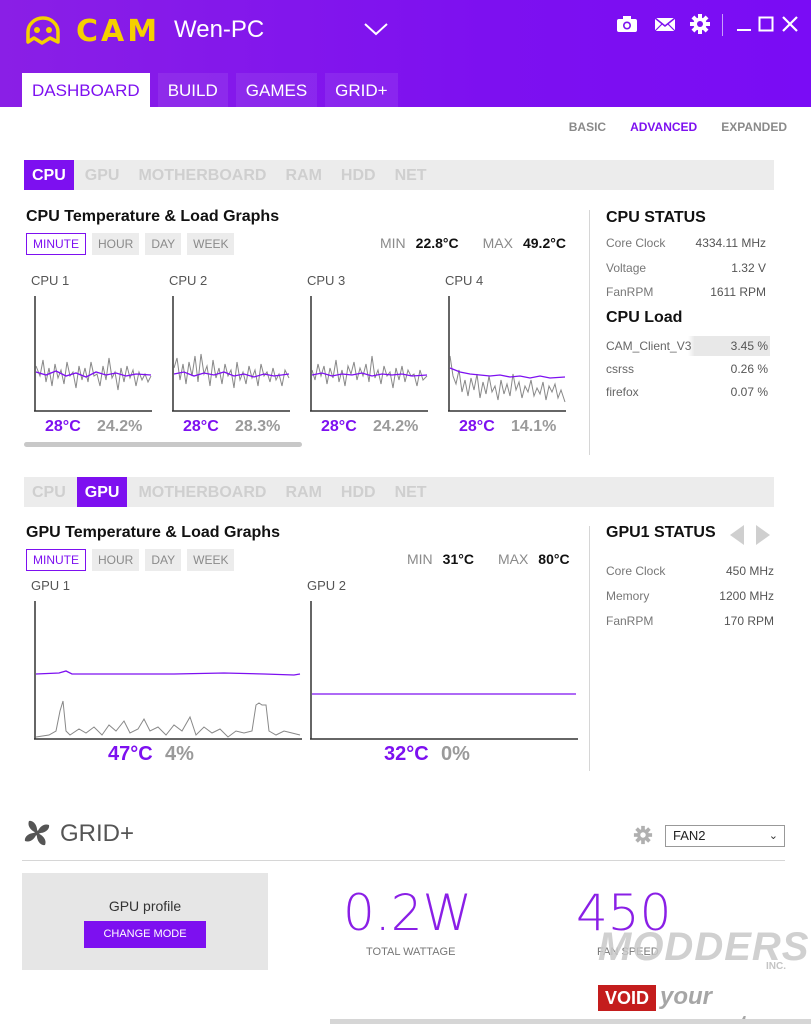  Describe the element at coordinates (86, 90) in the screenshot. I see `tab-dashboard: DASHBOARD` at that location.